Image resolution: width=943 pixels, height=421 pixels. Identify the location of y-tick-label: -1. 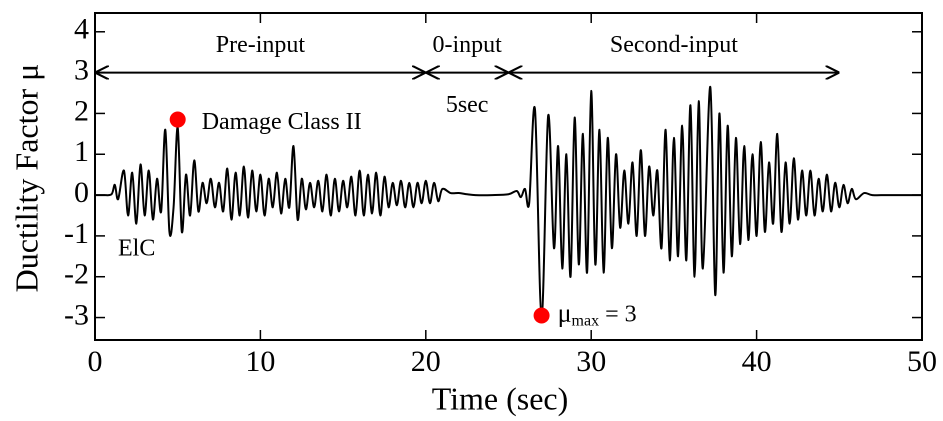
(76, 233).